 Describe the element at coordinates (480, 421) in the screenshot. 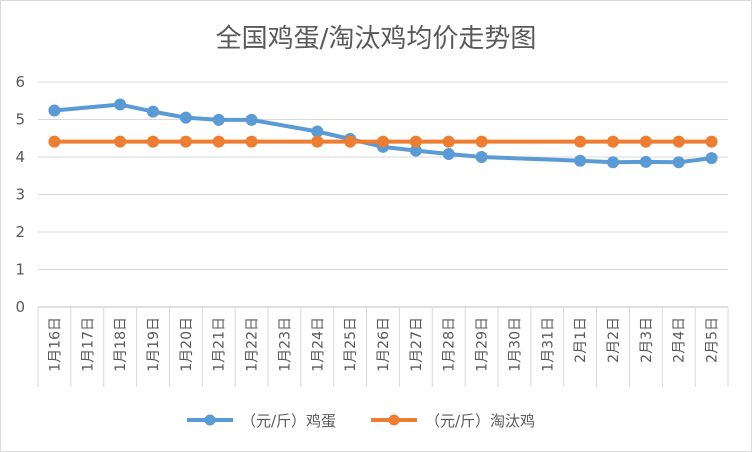

I see `legend-label: （元/斤）淘汰鸡` at that location.